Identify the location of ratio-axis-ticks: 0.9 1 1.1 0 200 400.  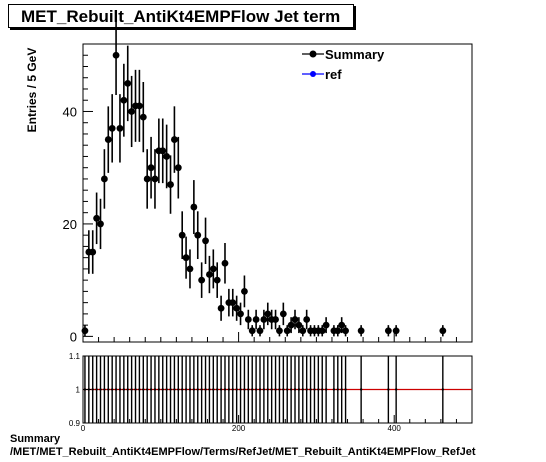
(271, 392).